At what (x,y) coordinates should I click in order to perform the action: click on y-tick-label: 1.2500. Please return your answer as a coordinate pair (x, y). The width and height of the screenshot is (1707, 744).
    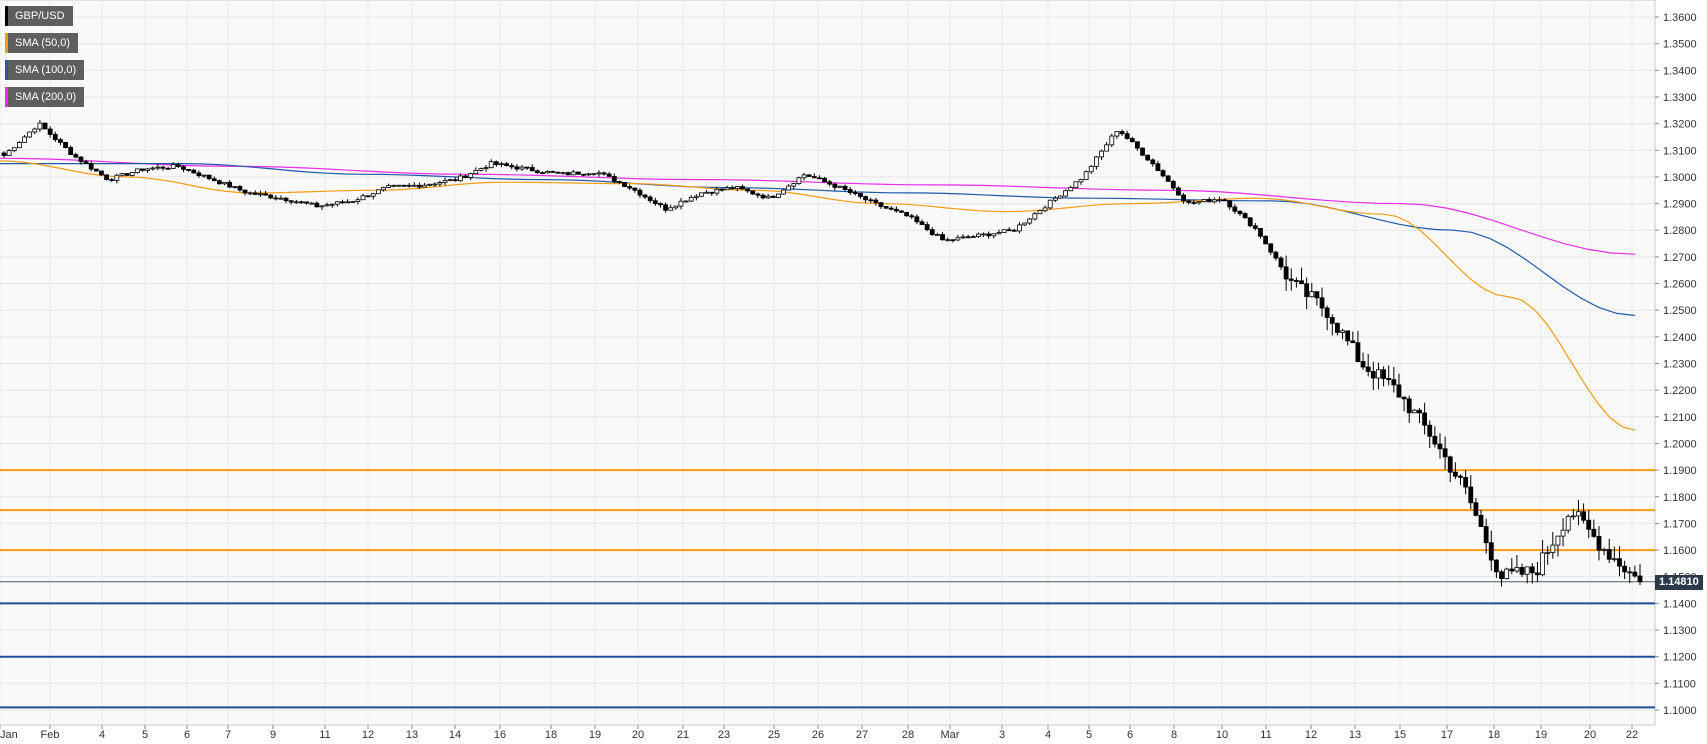
    Looking at the image, I should click on (1680, 311).